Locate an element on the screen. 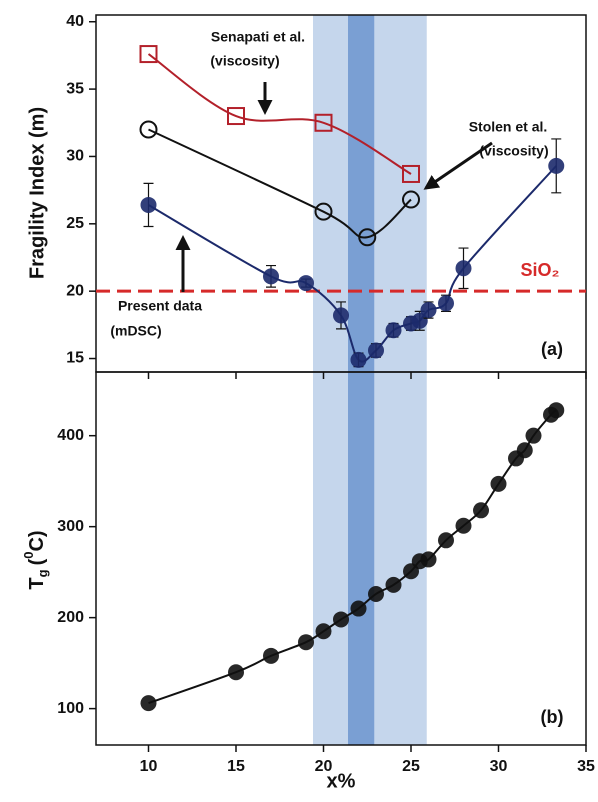 The width and height of the screenshot is (598, 802). y-tick-label: 400 is located at coordinates (70, 435).